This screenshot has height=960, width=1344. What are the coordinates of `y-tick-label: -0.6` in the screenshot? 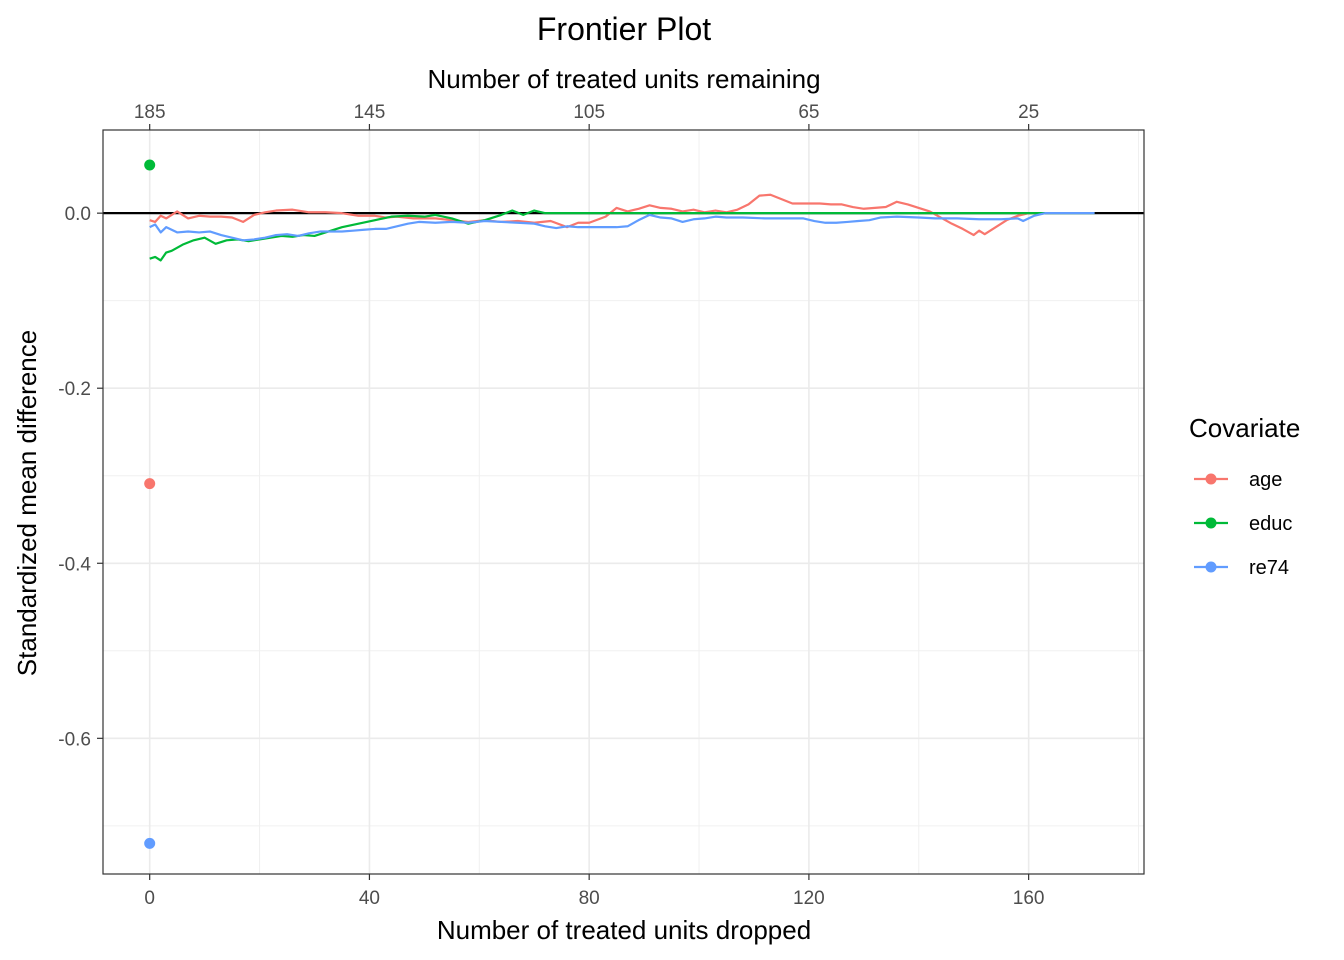 It's located at (74, 739).